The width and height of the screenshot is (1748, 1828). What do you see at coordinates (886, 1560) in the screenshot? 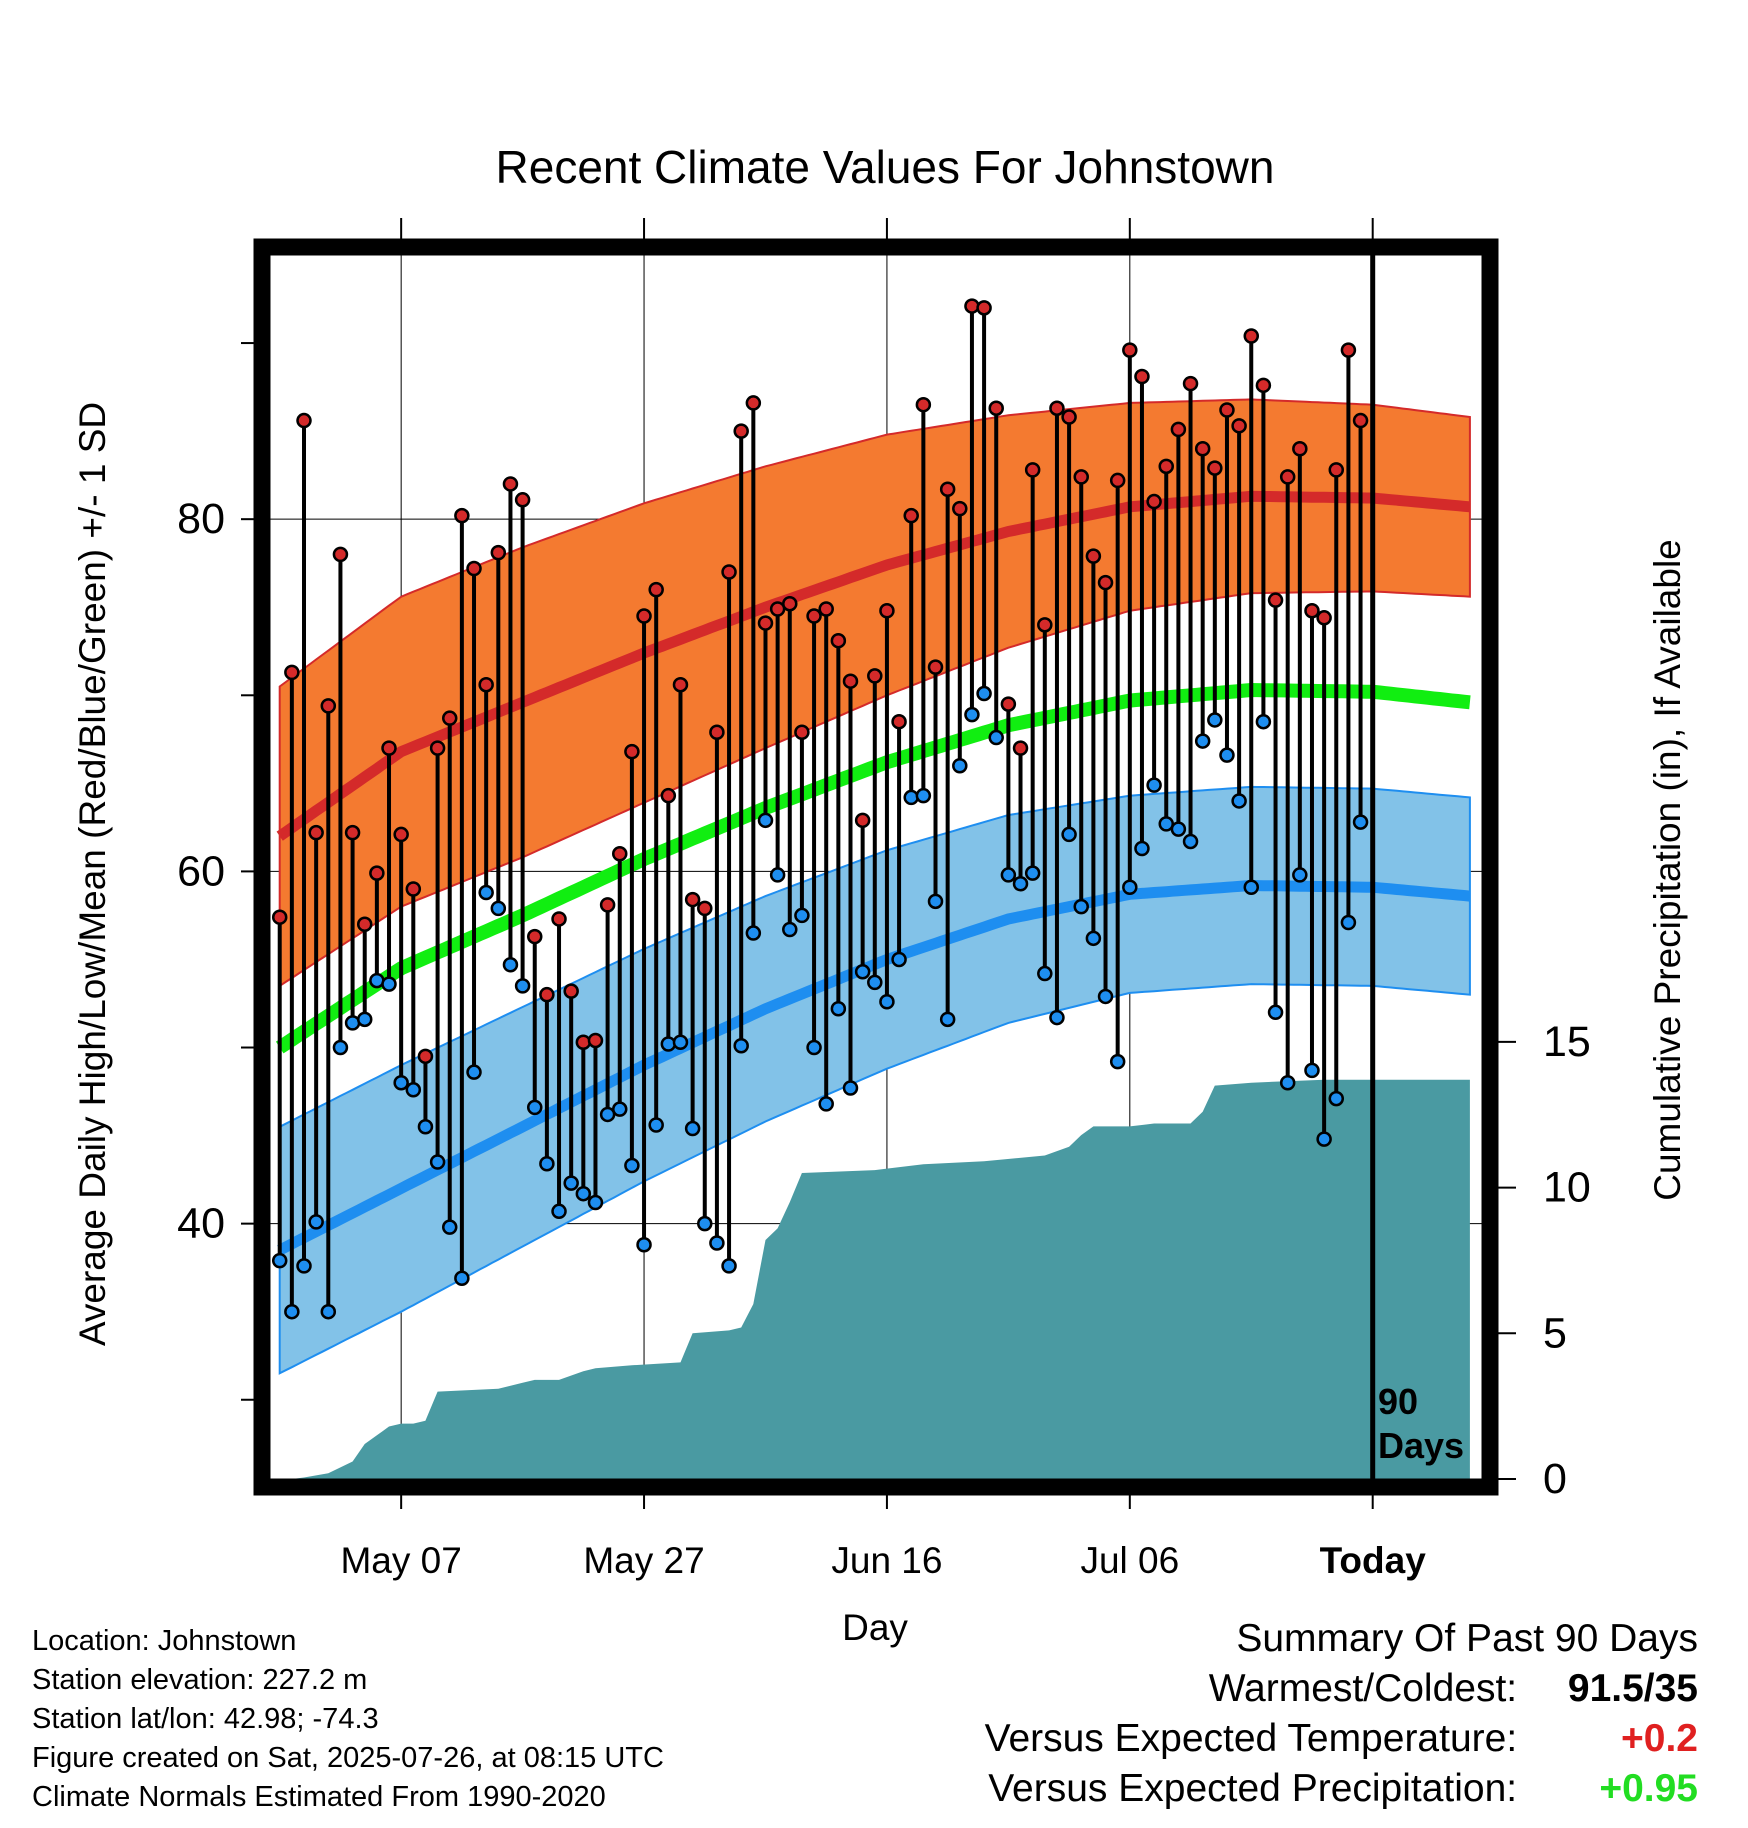
I see `x-tick-label: Jun 16` at bounding box center [886, 1560].